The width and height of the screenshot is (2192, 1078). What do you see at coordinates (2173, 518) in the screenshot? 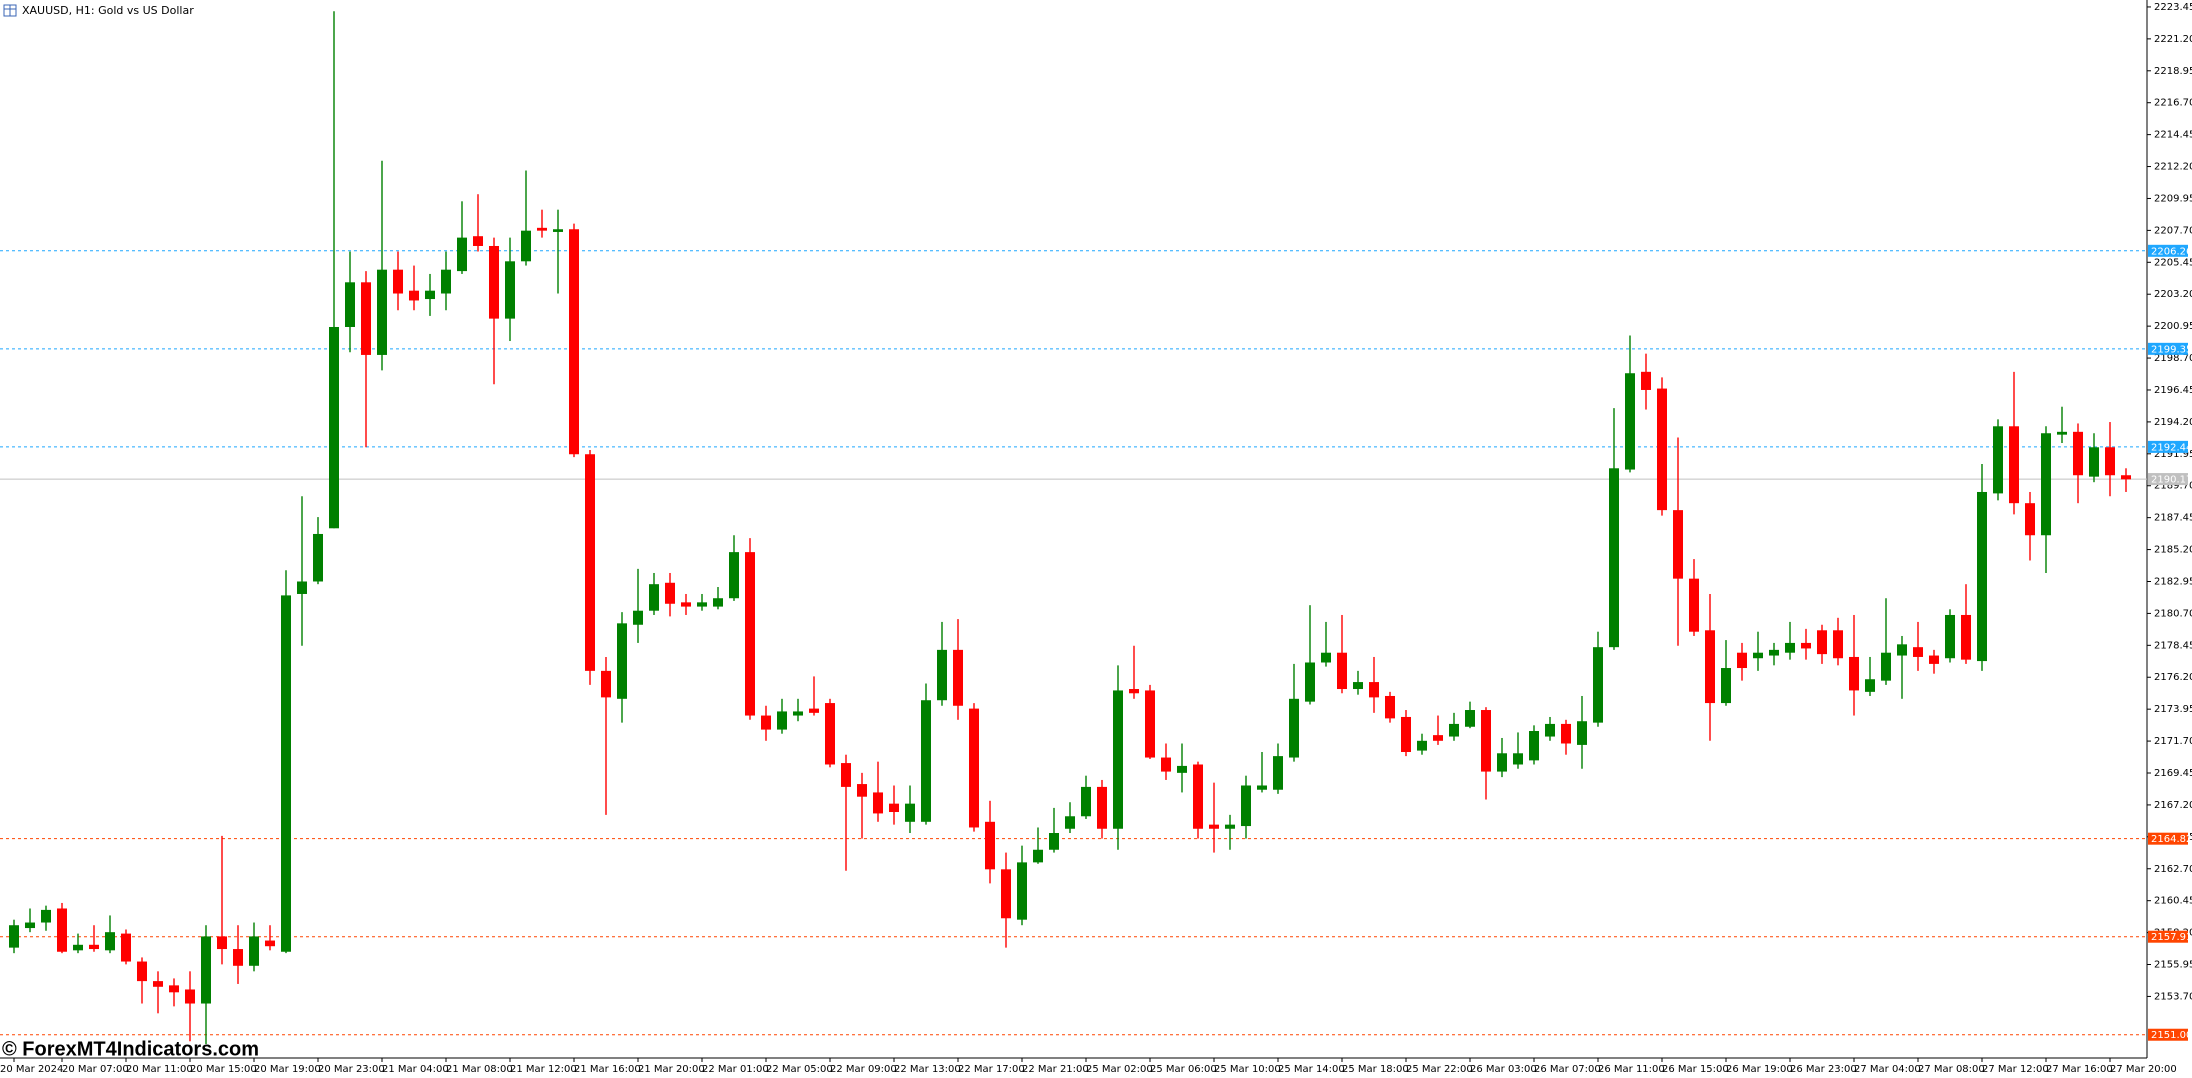
I see `y-tick-label: 2187.45` at bounding box center [2173, 518].